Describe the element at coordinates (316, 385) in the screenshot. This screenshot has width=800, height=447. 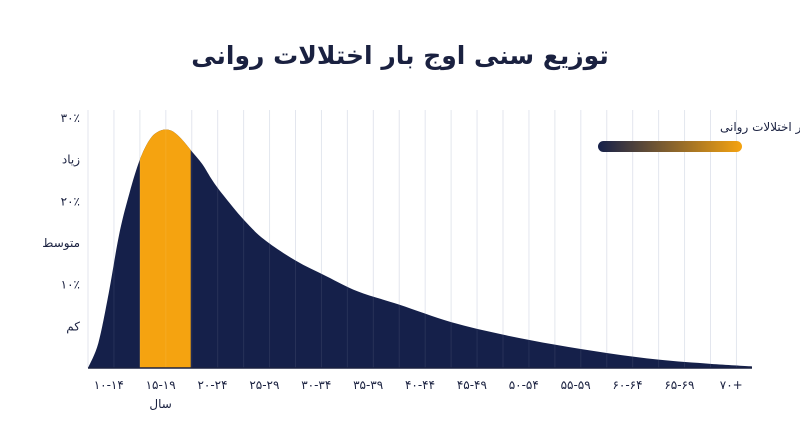
I see `x-tick-label: ۳۰-۳۴` at that location.